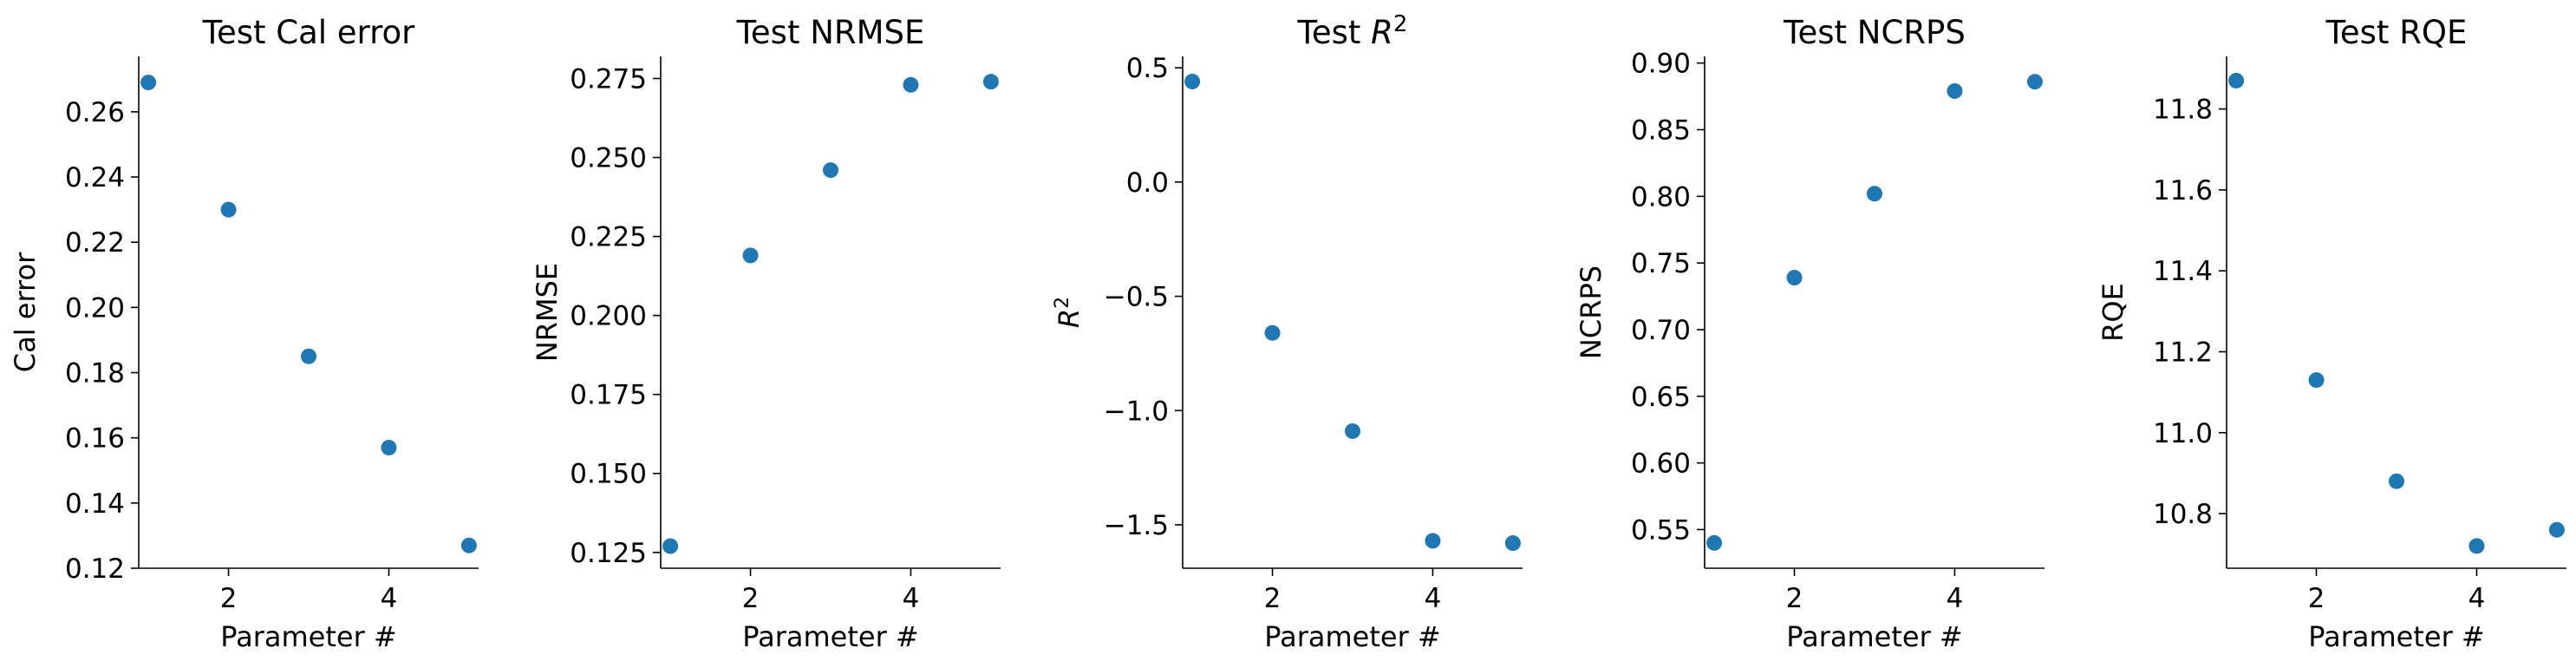 The image size is (2576, 668). I want to click on y-tick-label: 0.16, so click(95, 439).